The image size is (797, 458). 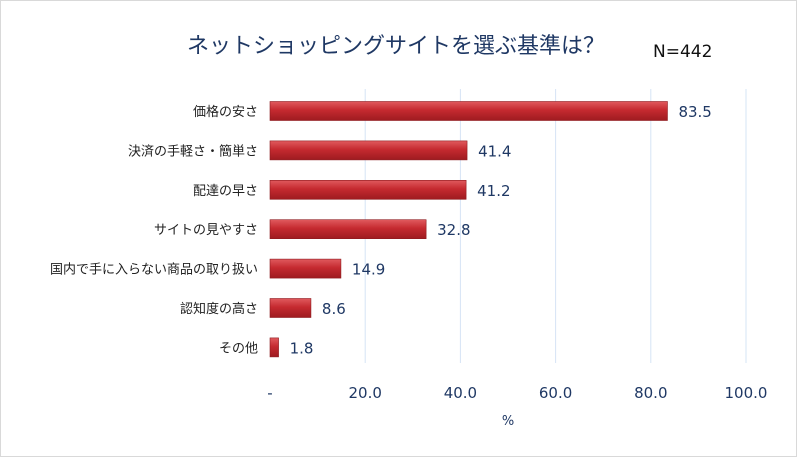 I want to click on x-tick-label: 60.0, so click(x=555, y=393).